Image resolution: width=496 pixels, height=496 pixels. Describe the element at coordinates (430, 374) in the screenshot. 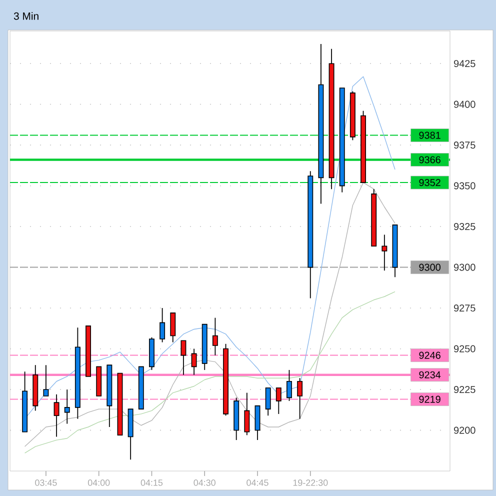

I see `ref-line-label: 9234` at that location.